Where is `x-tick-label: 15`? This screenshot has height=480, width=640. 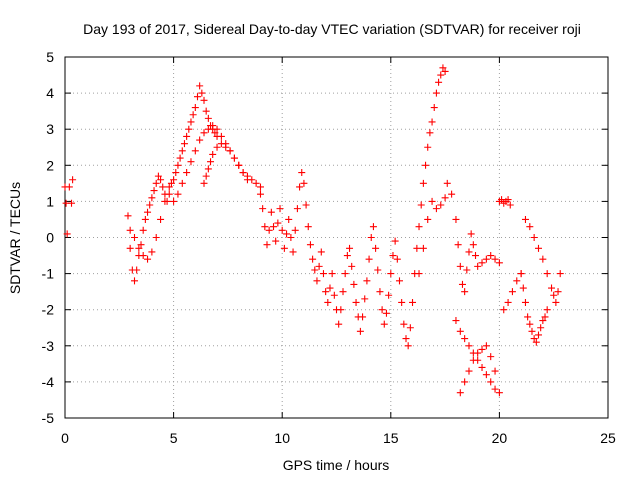
x-tick-label: 15 is located at coordinates (391, 438).